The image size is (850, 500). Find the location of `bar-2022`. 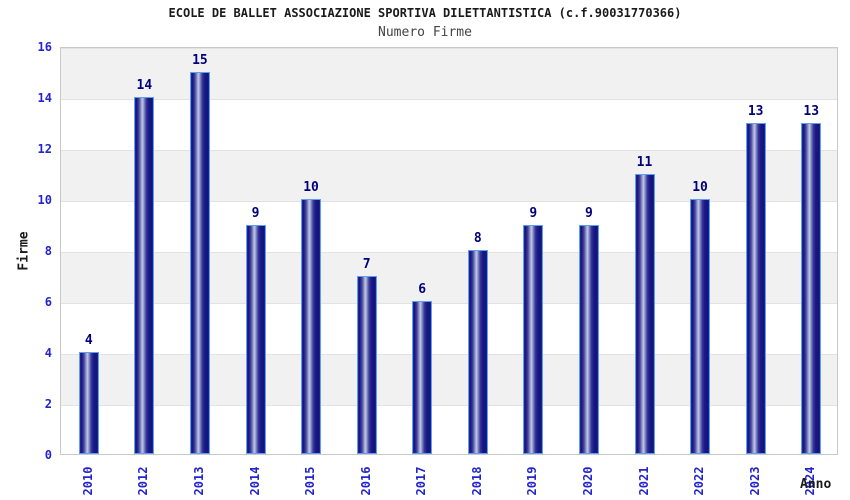

bar-2022 is located at coordinates (700, 326).